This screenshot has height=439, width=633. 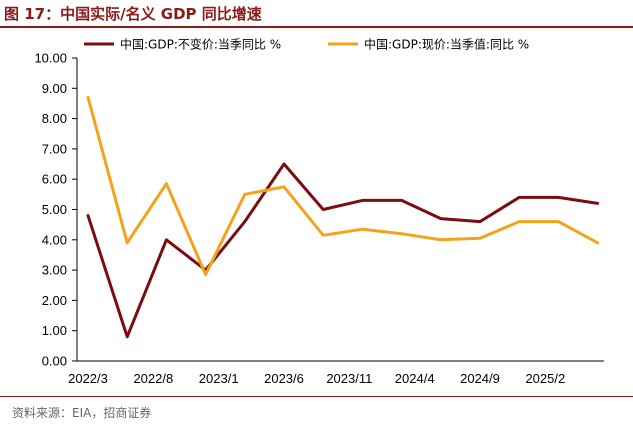 I want to click on y-tick-label: 0.00, so click(x=54, y=361).